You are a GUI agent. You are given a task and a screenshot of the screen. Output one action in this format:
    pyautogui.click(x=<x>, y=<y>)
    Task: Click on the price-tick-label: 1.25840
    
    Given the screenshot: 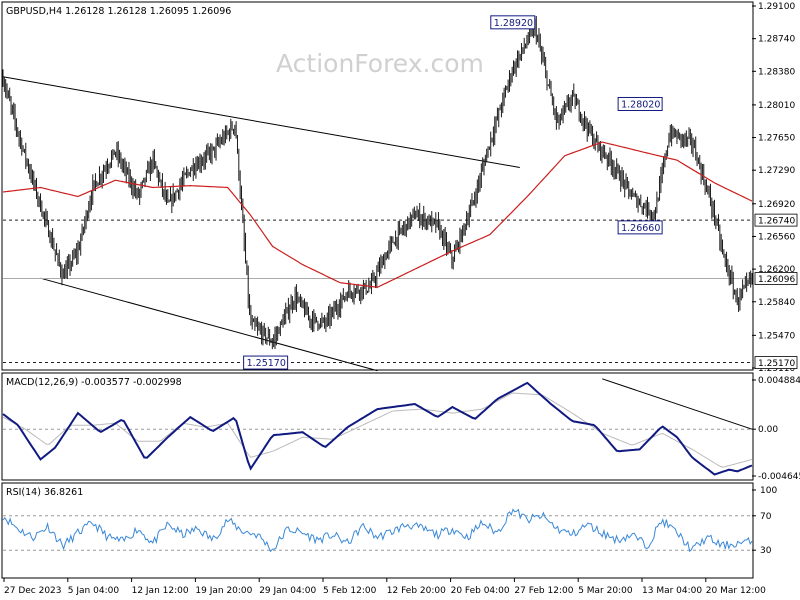 What is the action you would take?
    pyautogui.click(x=776, y=303)
    